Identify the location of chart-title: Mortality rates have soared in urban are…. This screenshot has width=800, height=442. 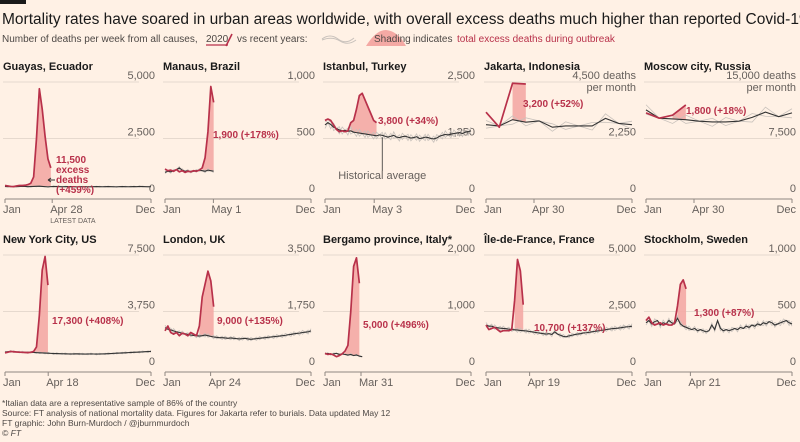
(401, 19).